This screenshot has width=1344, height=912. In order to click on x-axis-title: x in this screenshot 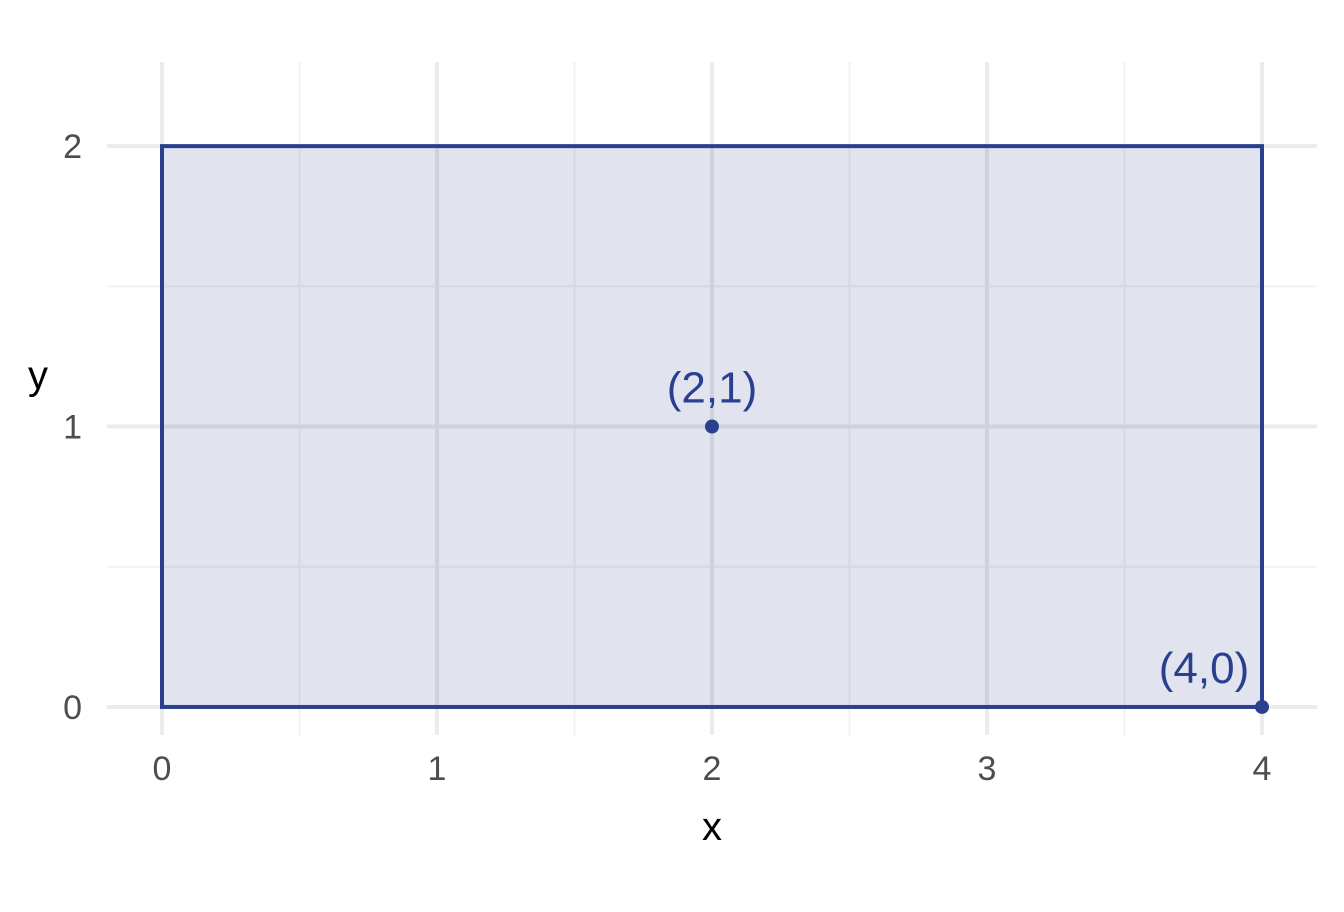, I will do `click(712, 827)`.